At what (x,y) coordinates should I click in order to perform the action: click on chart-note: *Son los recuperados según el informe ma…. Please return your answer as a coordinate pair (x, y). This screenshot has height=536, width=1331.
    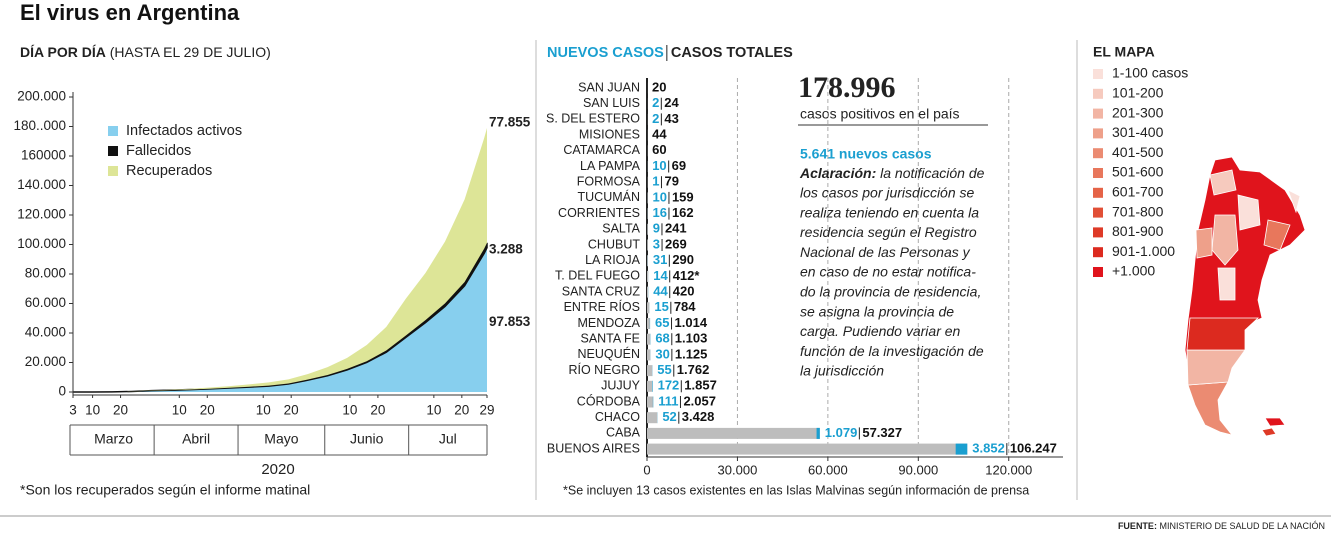
    Looking at the image, I should click on (165, 490).